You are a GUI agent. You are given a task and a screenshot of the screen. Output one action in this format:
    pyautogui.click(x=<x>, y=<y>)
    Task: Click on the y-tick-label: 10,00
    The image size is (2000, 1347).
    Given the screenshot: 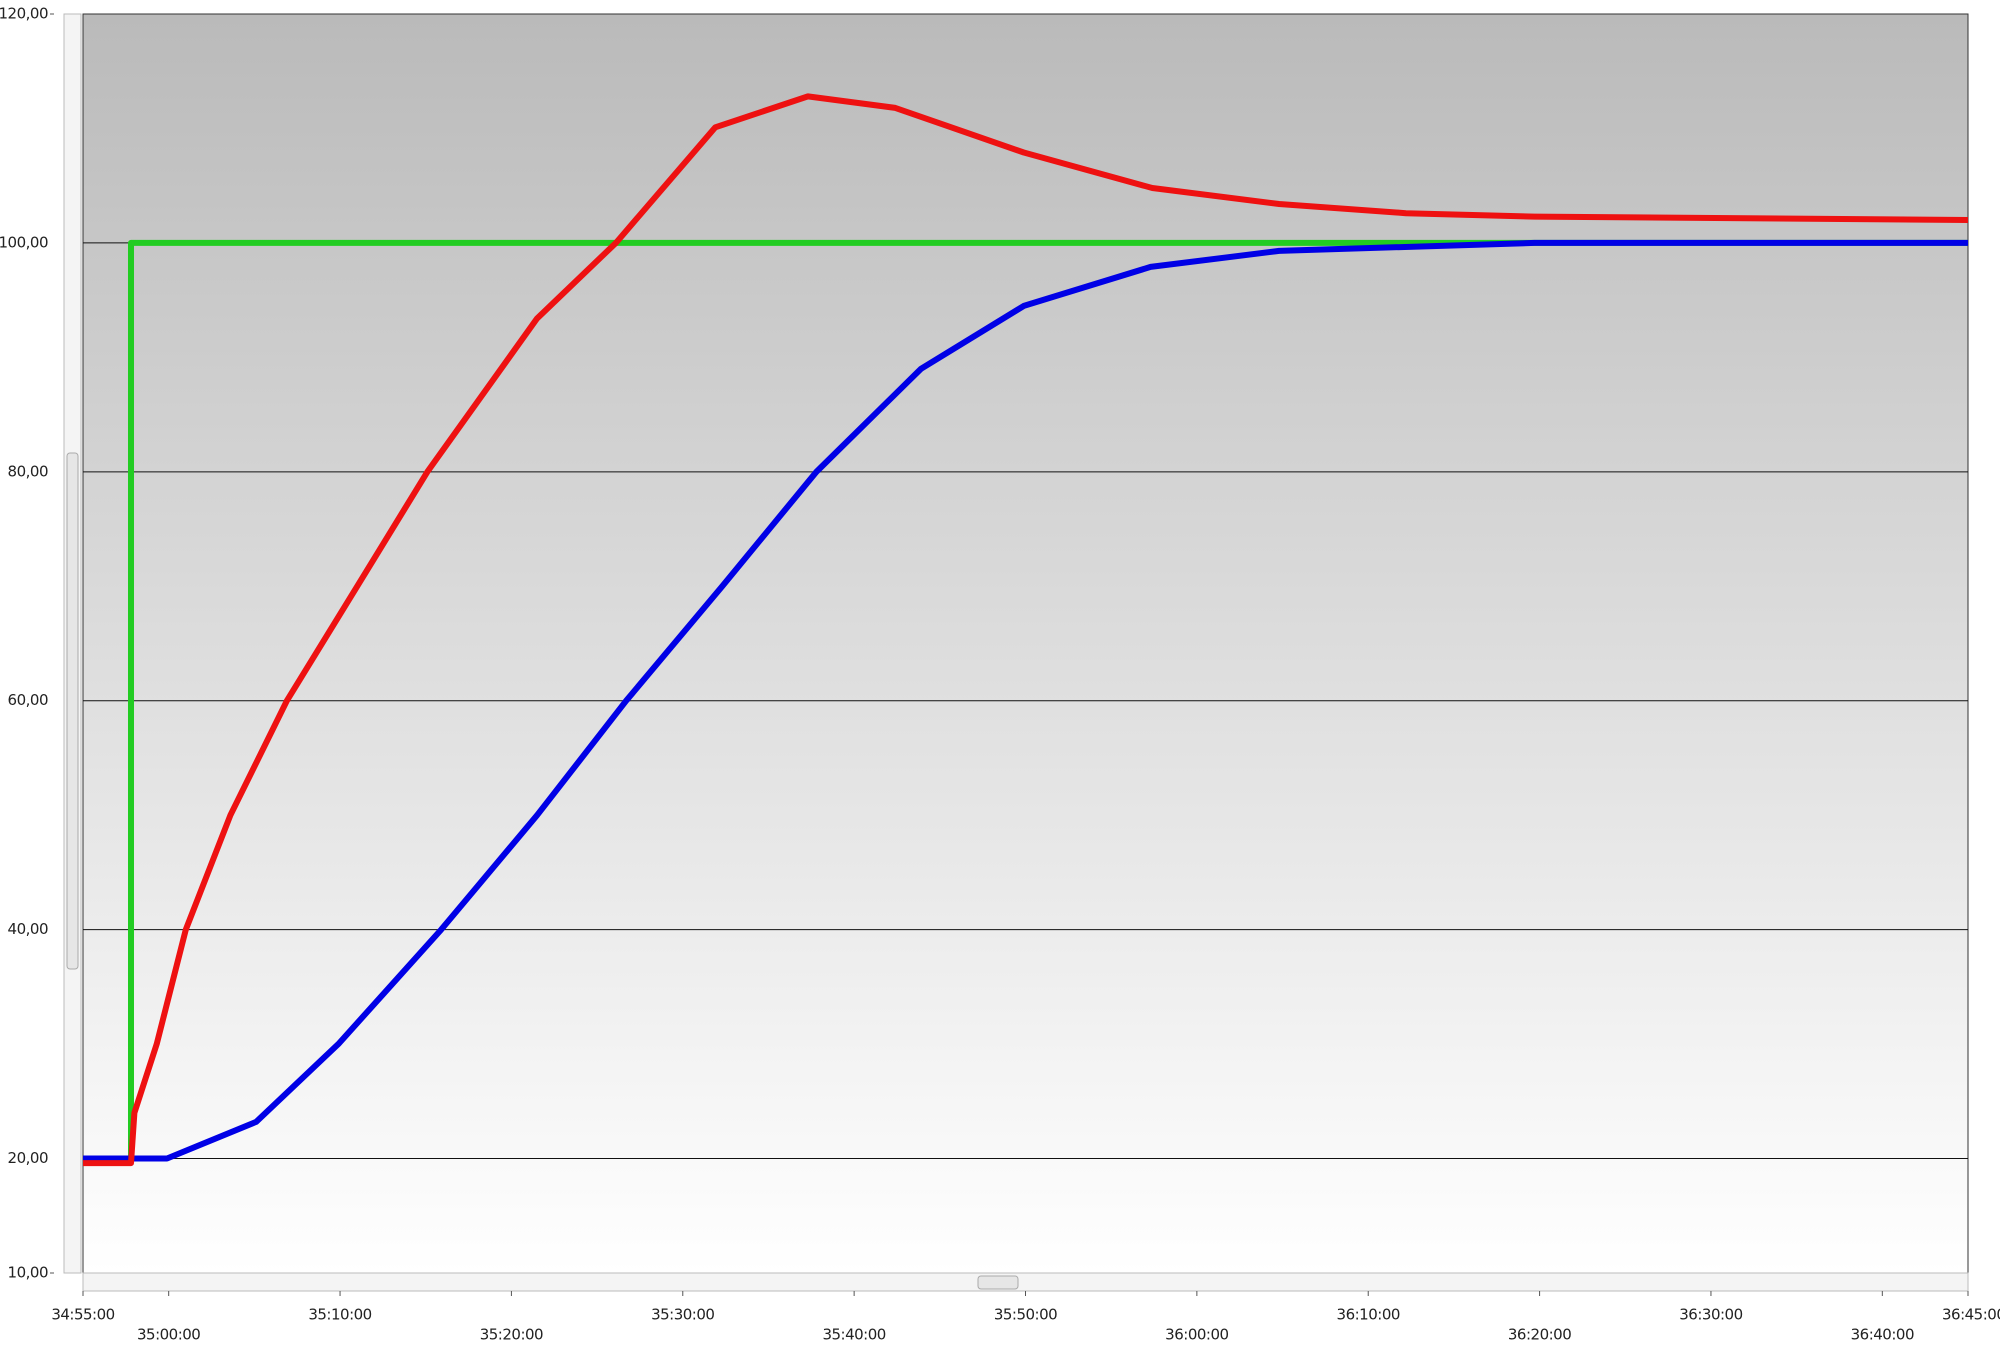 What is the action you would take?
    pyautogui.click(x=28, y=1273)
    